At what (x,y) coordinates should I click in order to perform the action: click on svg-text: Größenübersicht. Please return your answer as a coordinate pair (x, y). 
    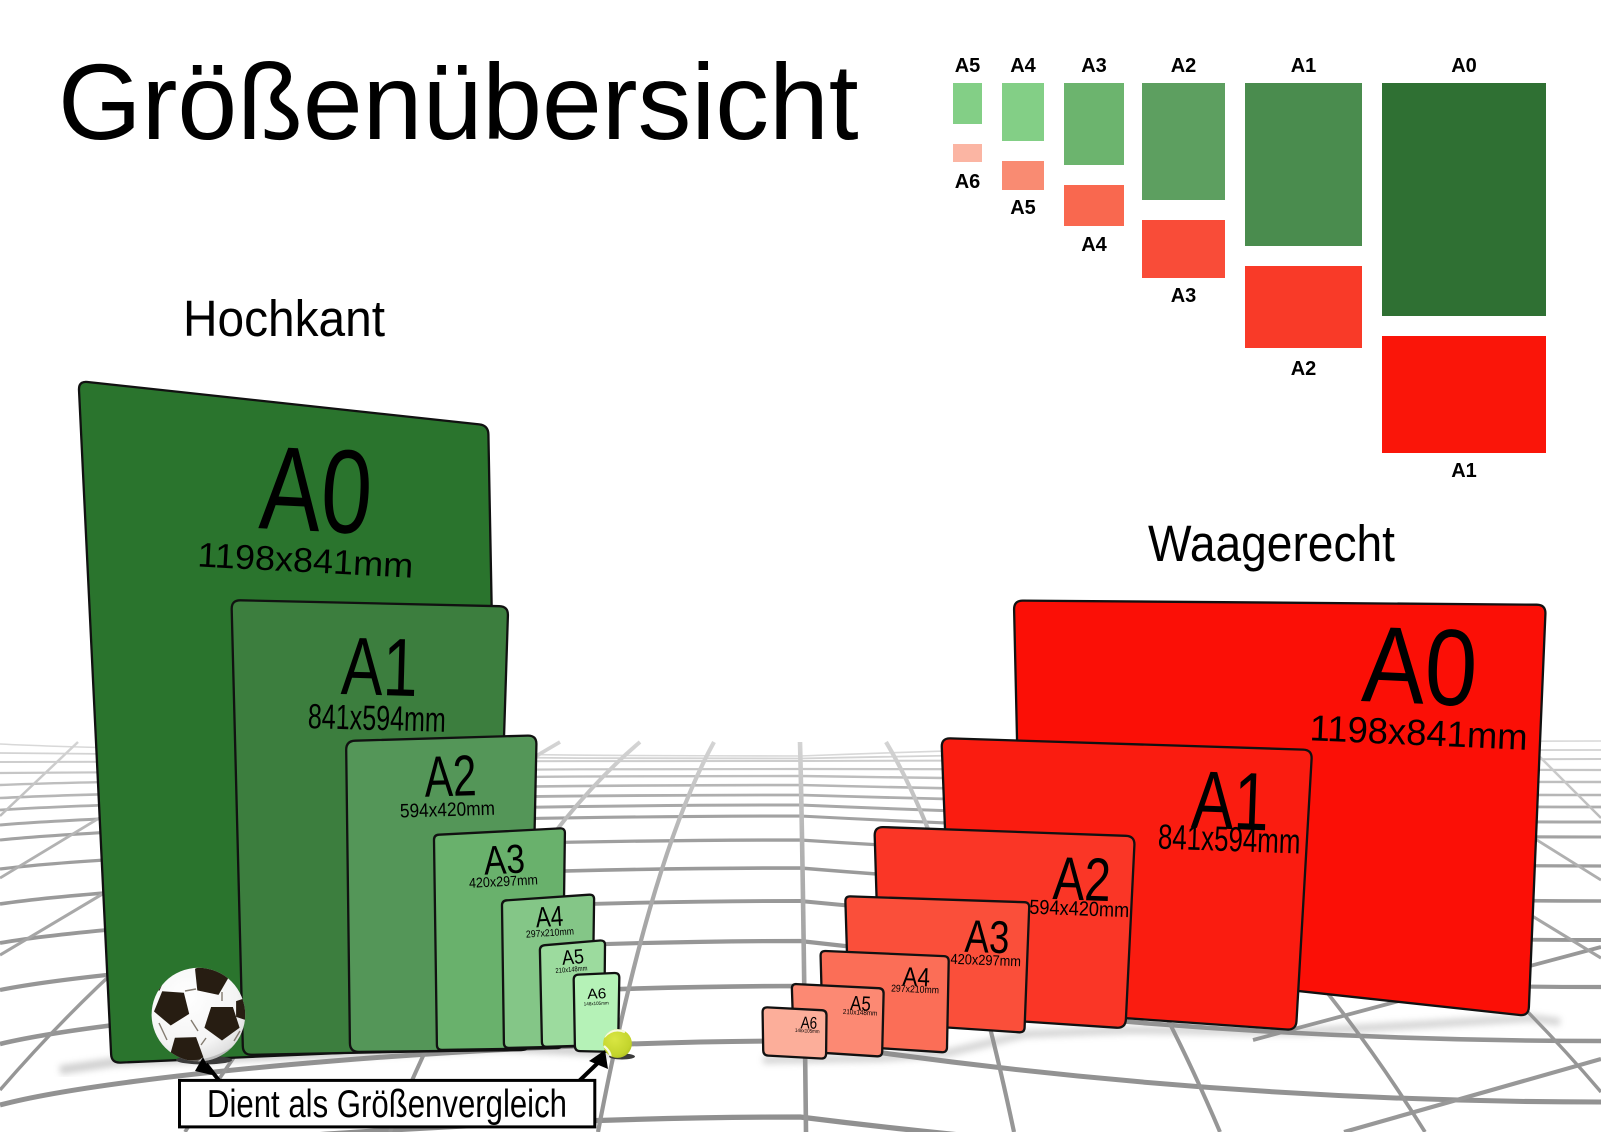
    Looking at the image, I should click on (458, 102).